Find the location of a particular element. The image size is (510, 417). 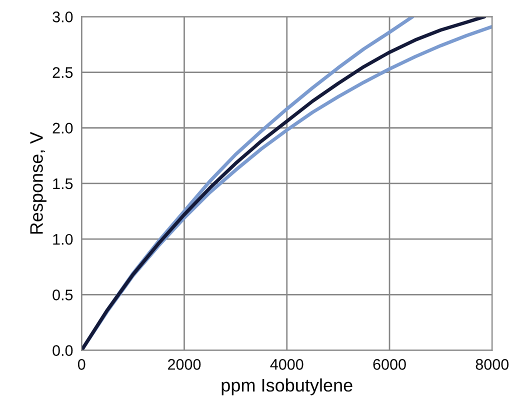

y-tick-label: 3.0 is located at coordinates (62, 17).